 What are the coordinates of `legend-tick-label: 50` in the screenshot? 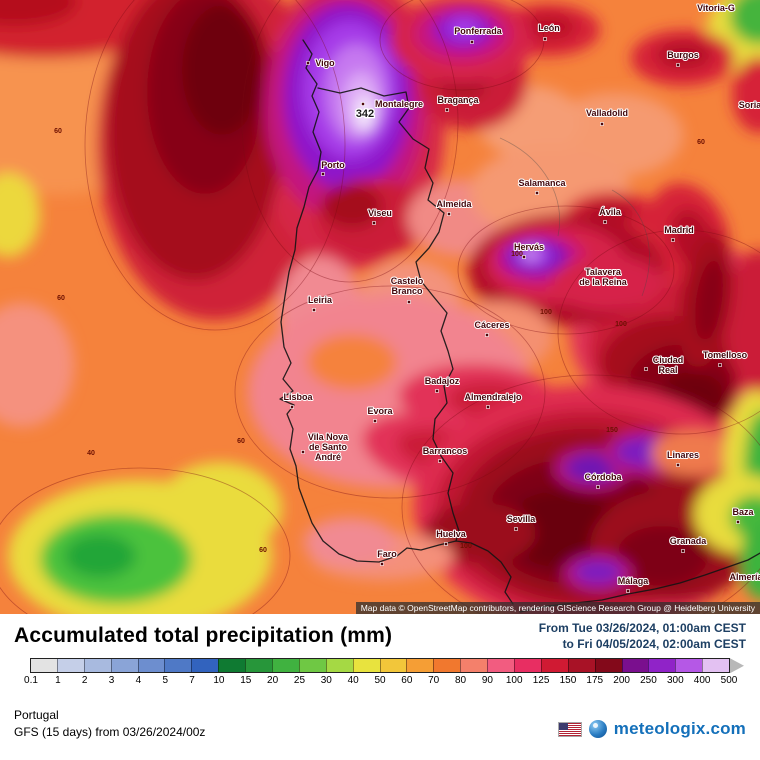 It's located at (380, 681).